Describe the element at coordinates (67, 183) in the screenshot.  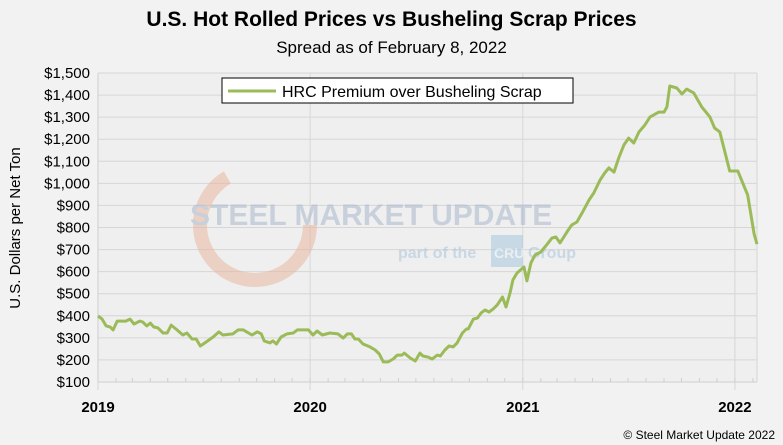
I see `y-tick-label: $1,000` at that location.